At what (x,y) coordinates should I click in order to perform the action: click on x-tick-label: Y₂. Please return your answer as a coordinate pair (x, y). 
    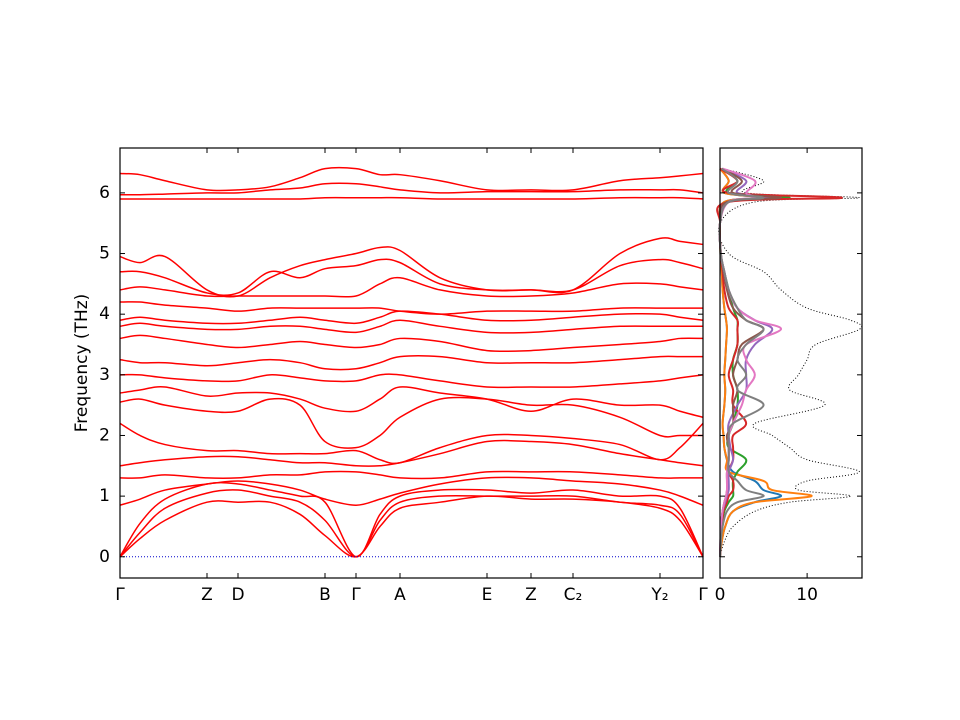
    Looking at the image, I should click on (659, 595).